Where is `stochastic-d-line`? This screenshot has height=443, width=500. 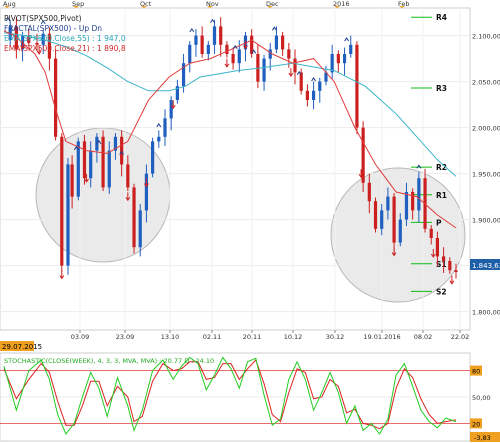 stochastic-d-line is located at coordinates (230, 394).